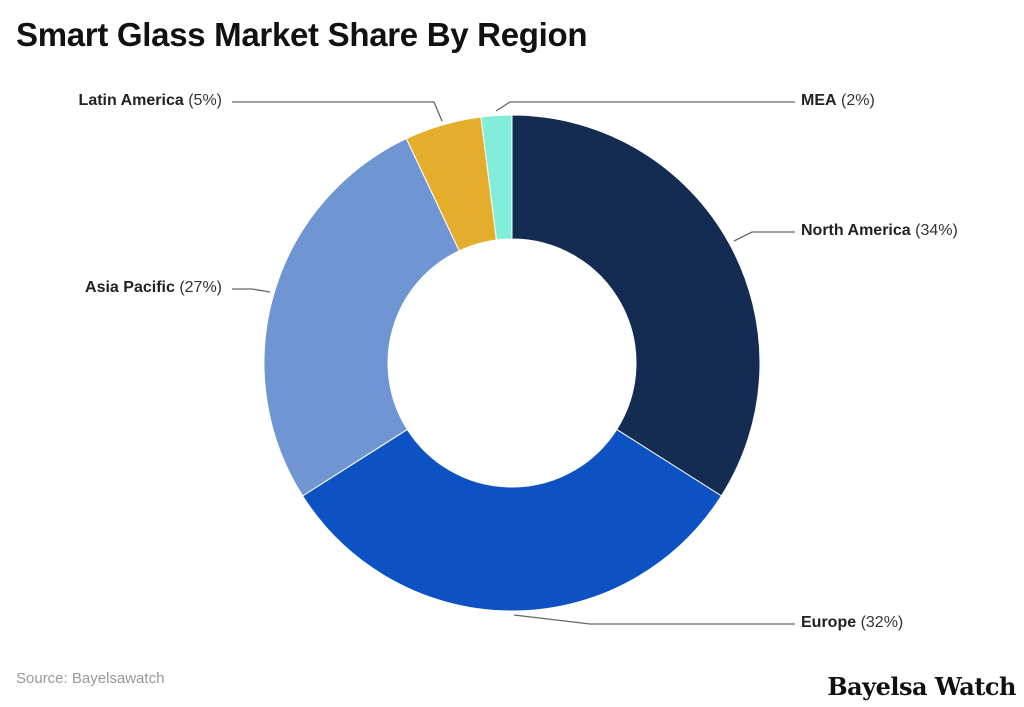  What do you see at coordinates (636, 305) in the screenshot?
I see `slice-north-america` at bounding box center [636, 305].